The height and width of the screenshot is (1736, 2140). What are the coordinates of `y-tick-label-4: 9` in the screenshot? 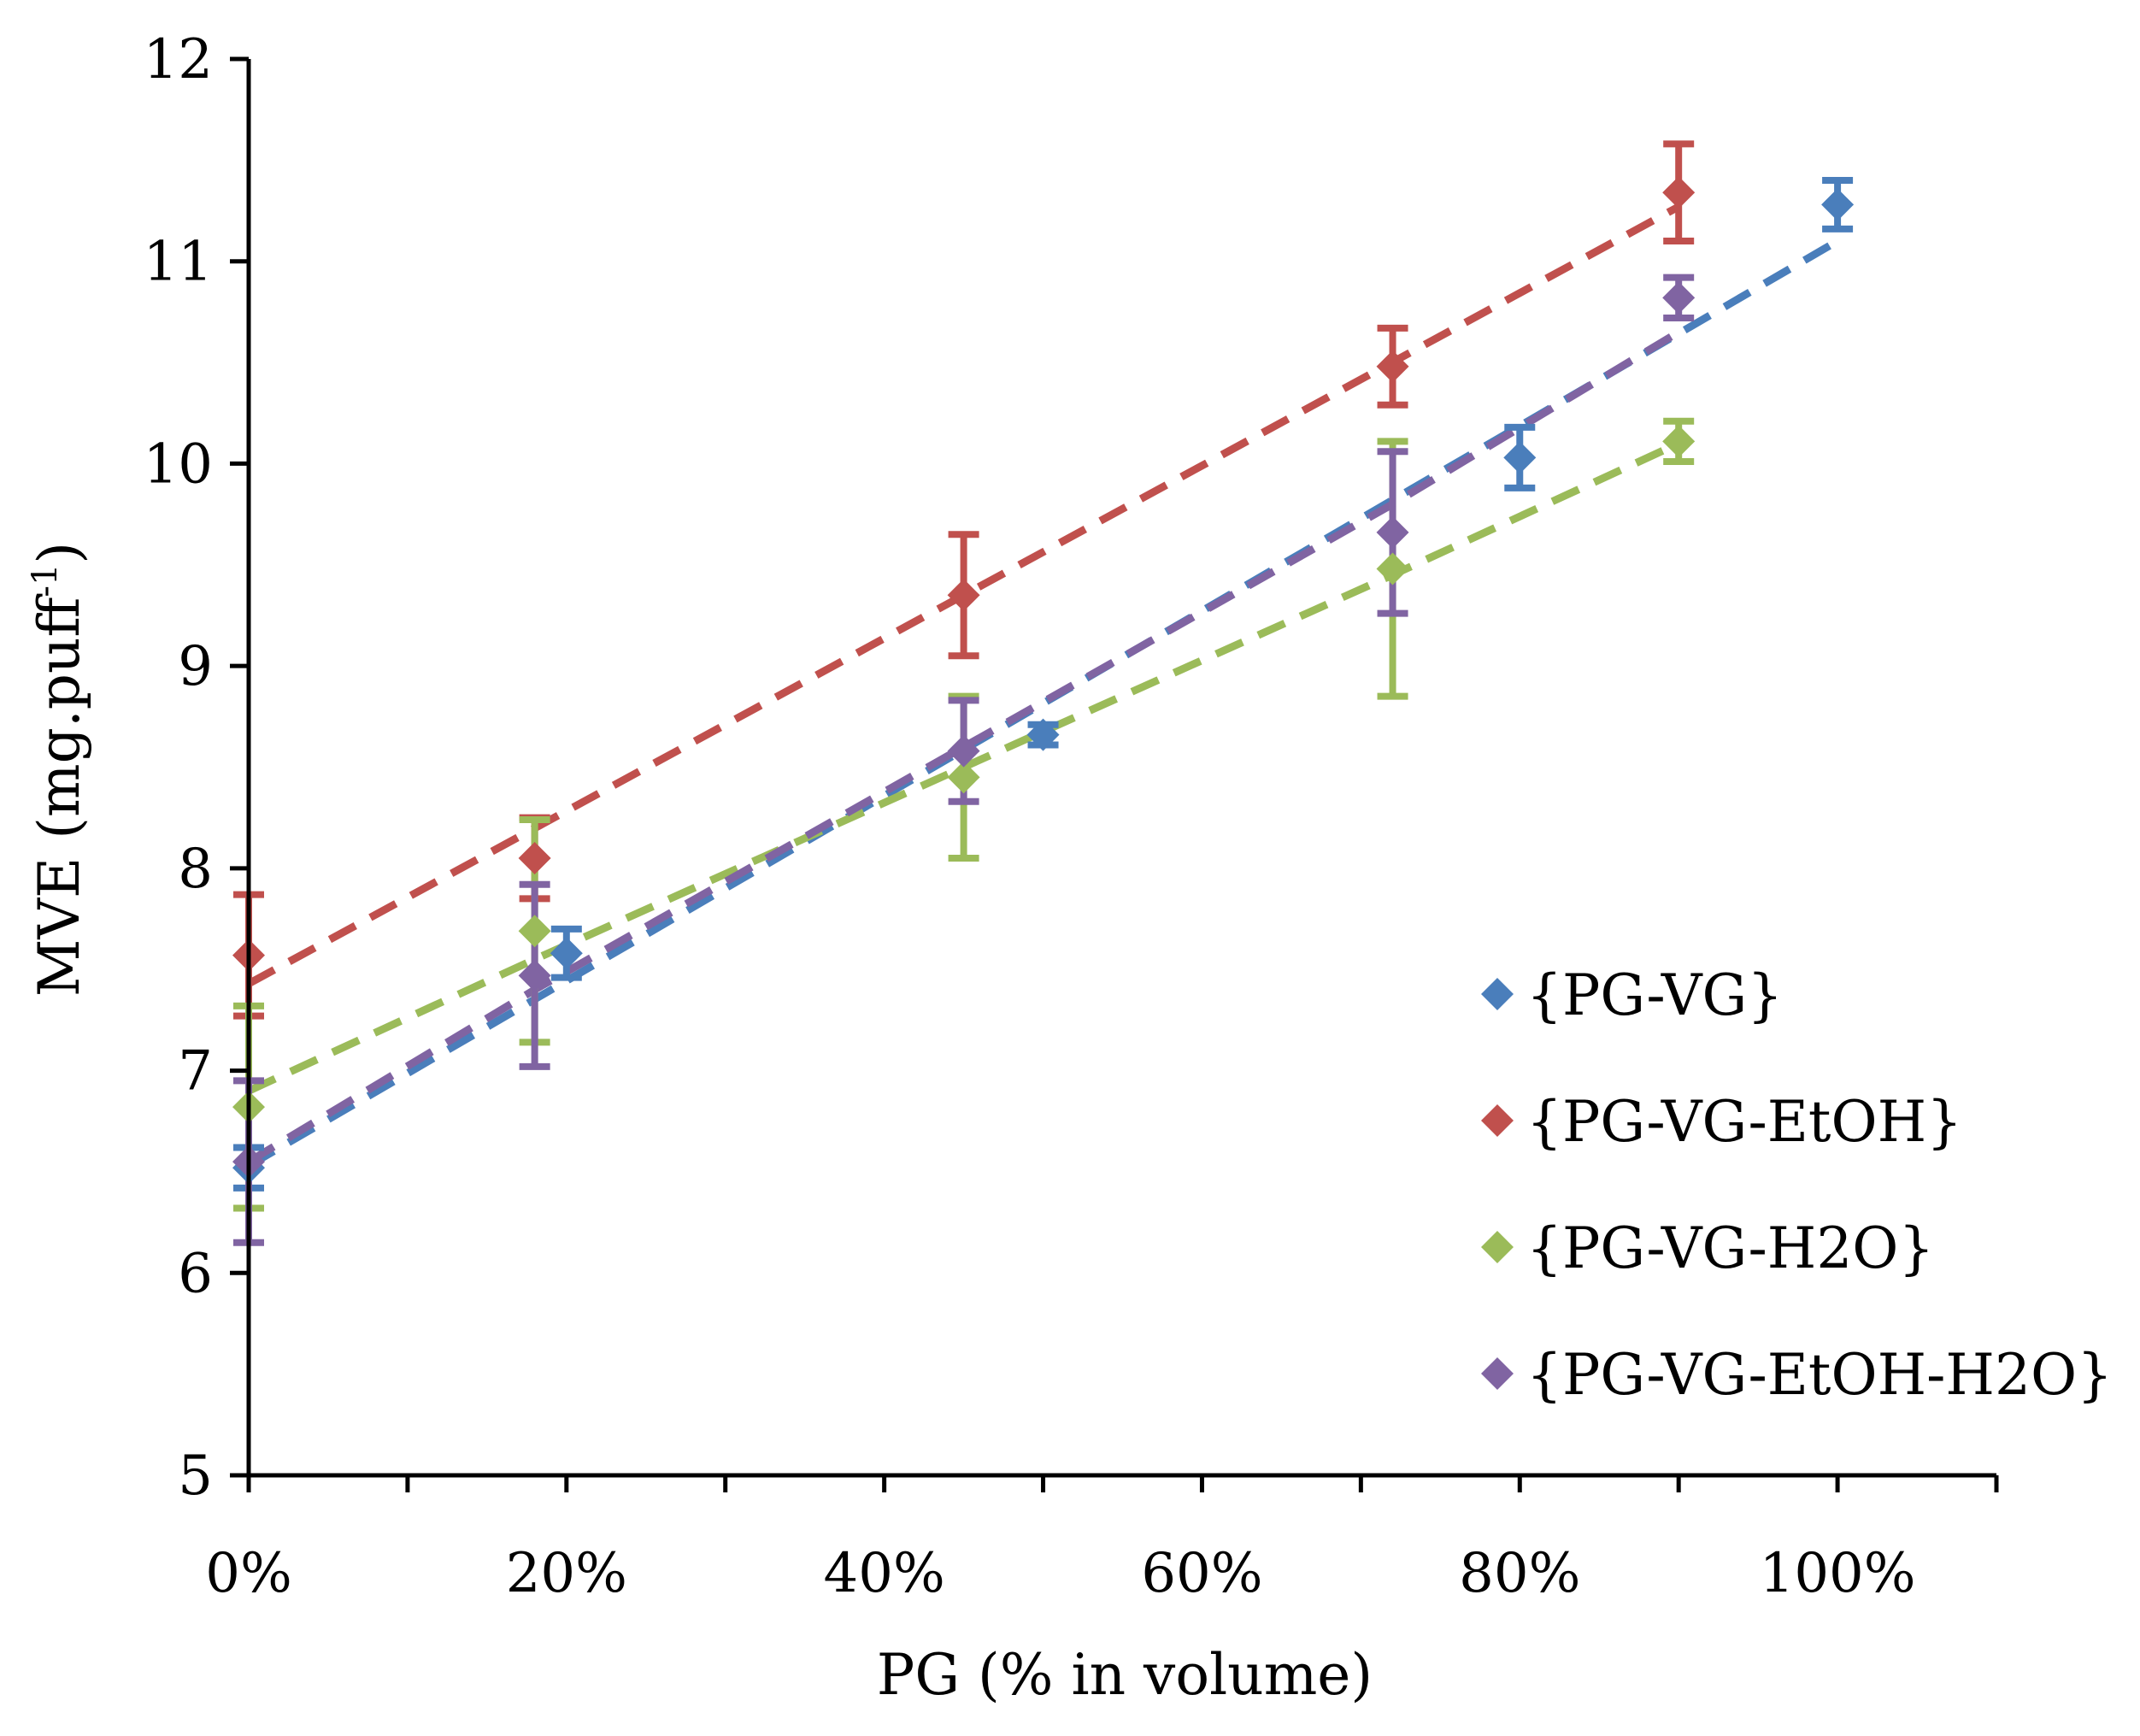 It's located at (196, 666).